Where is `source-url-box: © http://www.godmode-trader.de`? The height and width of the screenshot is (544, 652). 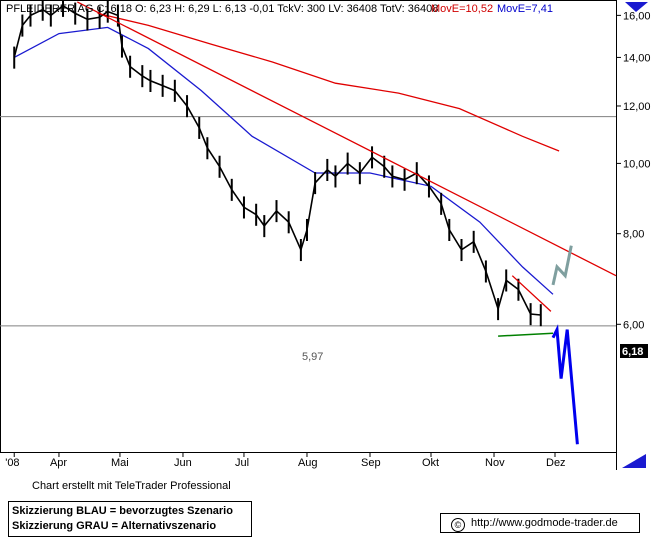 source-url-box: © http://www.godmode-trader.de is located at coordinates (540, 523).